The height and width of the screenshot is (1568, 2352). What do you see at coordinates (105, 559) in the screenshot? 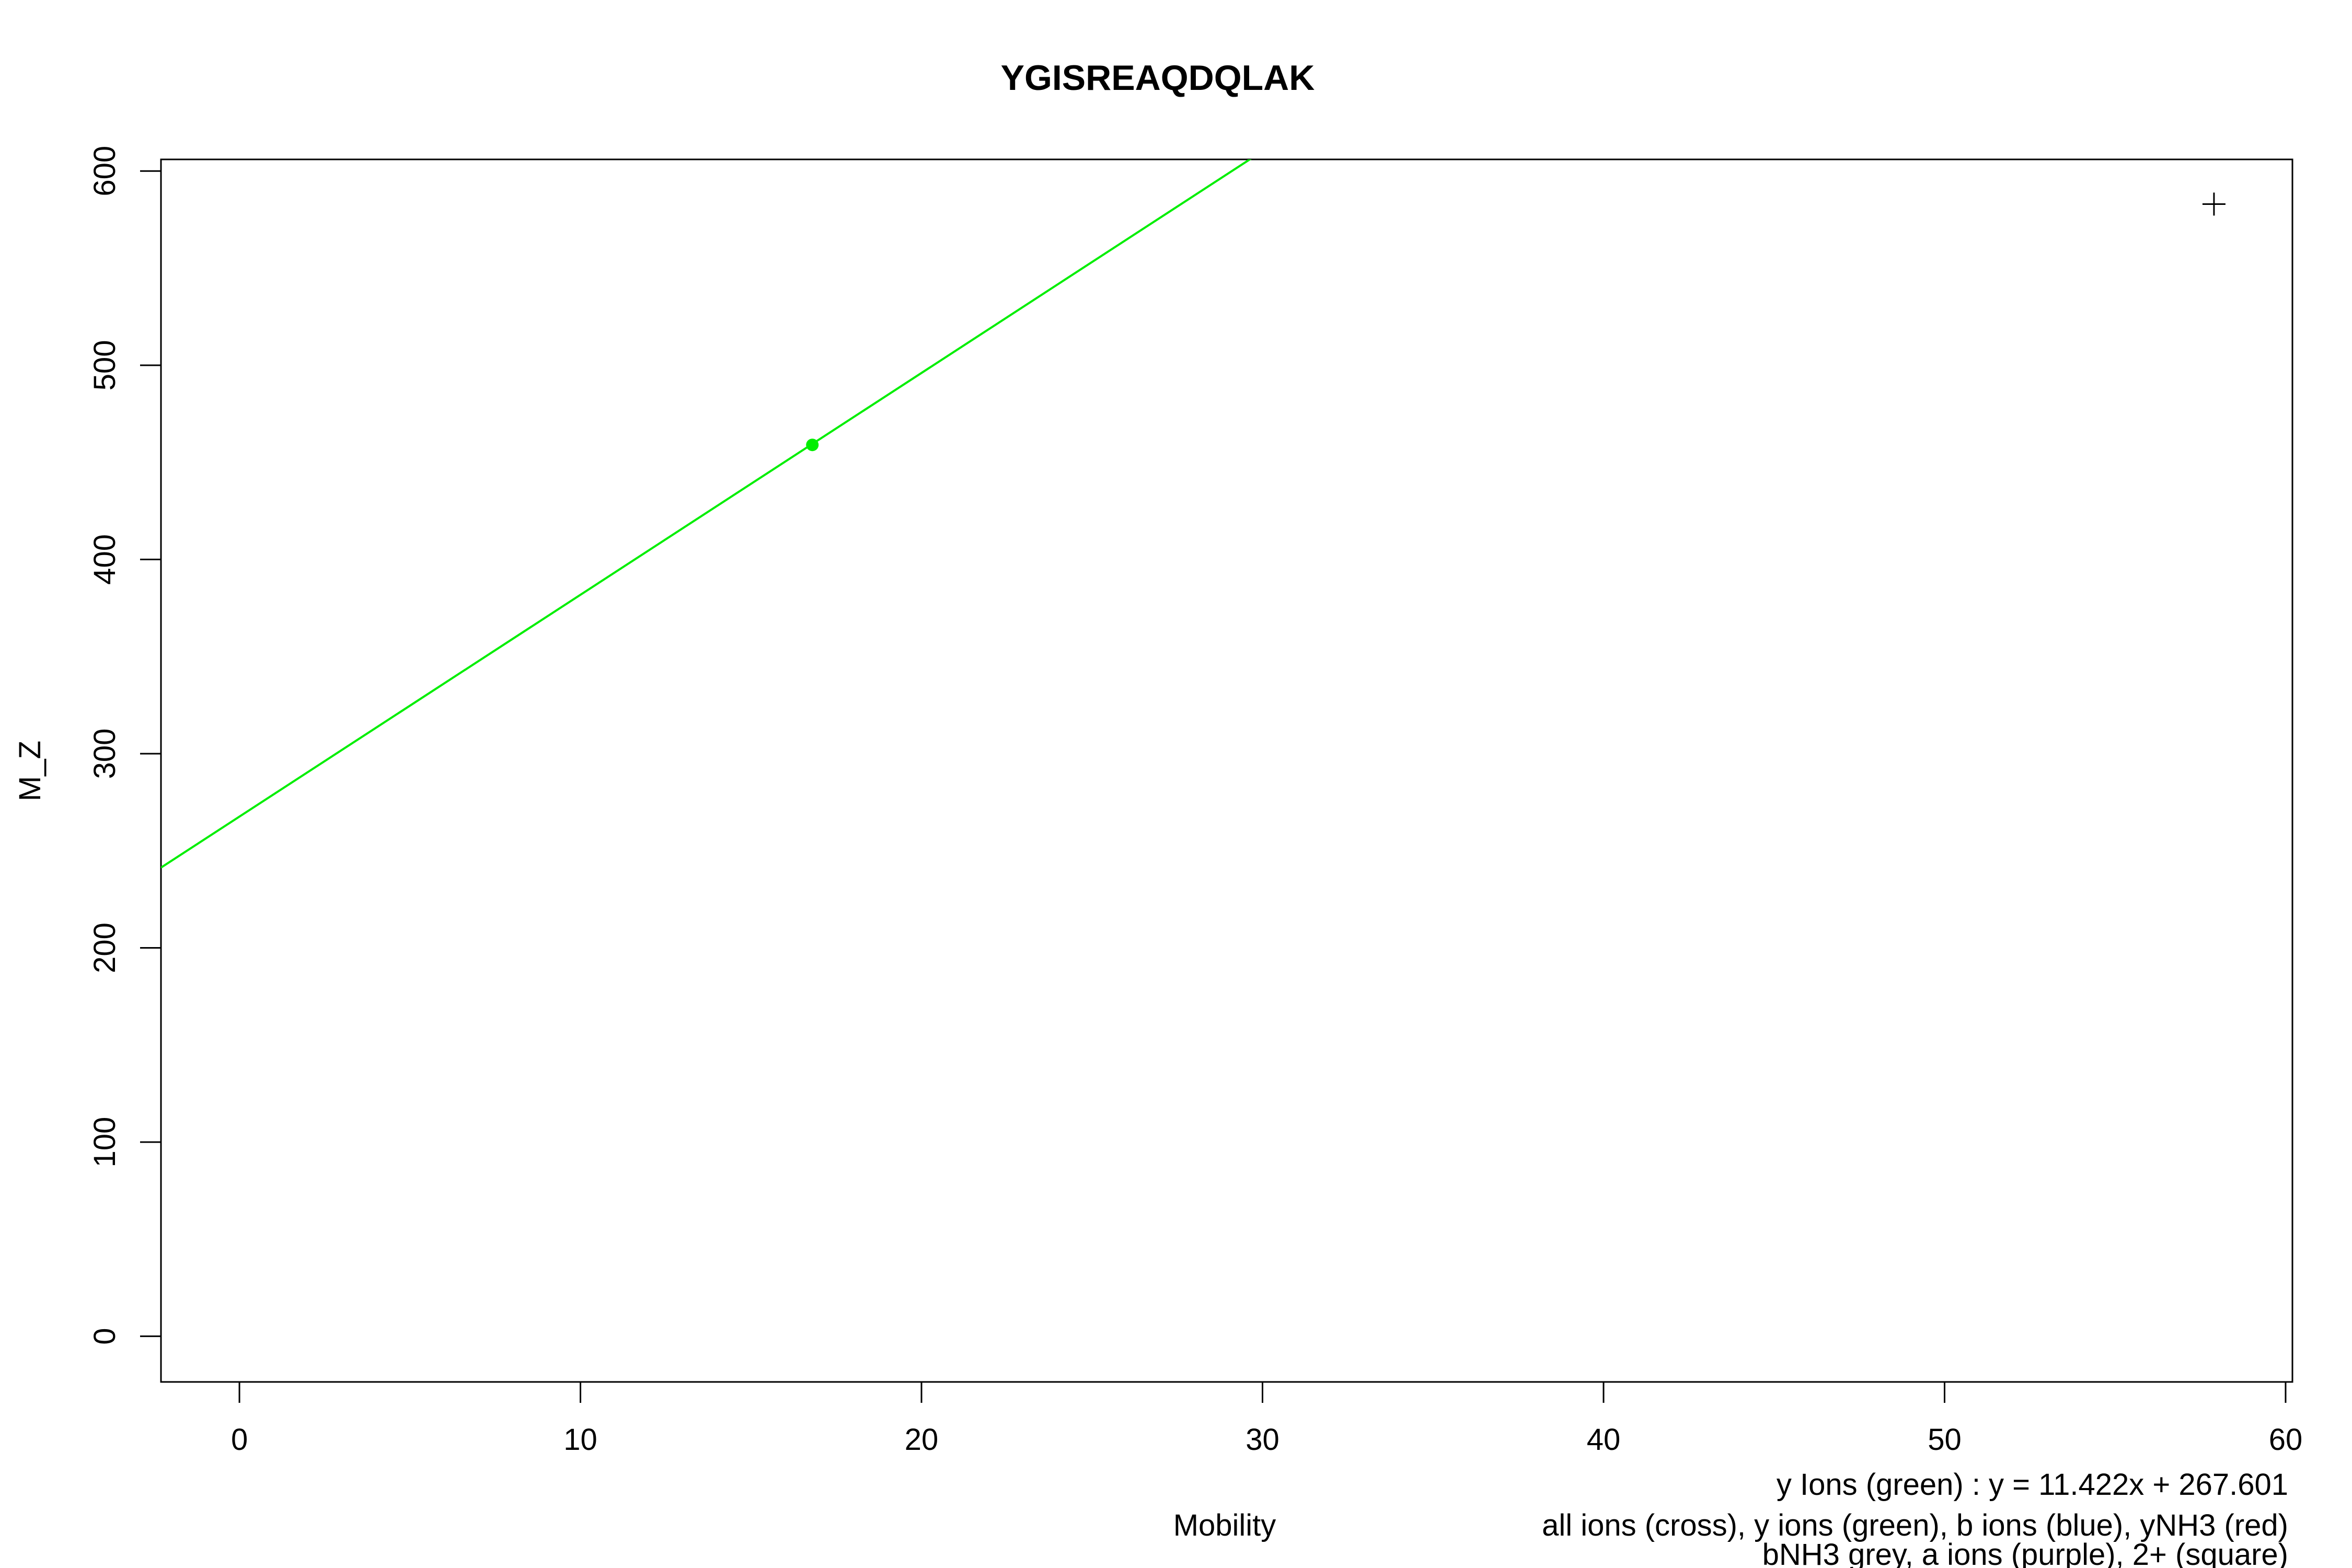
I see `y-tick-label: 400` at bounding box center [105, 559].